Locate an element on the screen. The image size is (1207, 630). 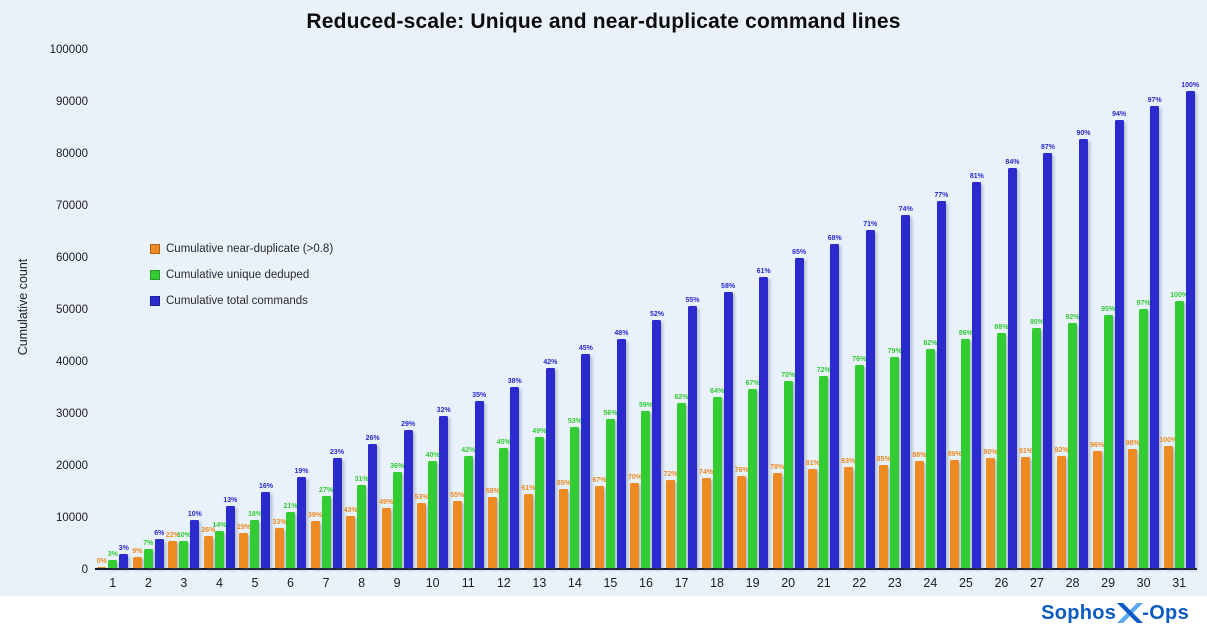
y-tick-label: 90000 is located at coordinates (72, 102).